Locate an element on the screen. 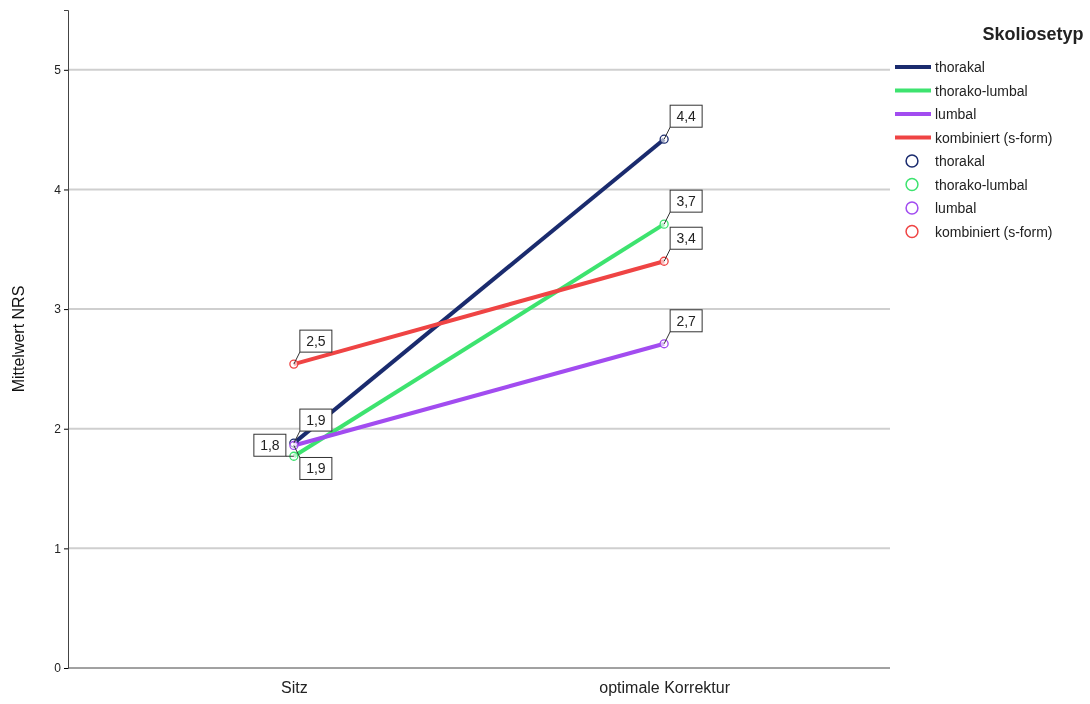  data-label: 3,7 is located at coordinates (686, 201).